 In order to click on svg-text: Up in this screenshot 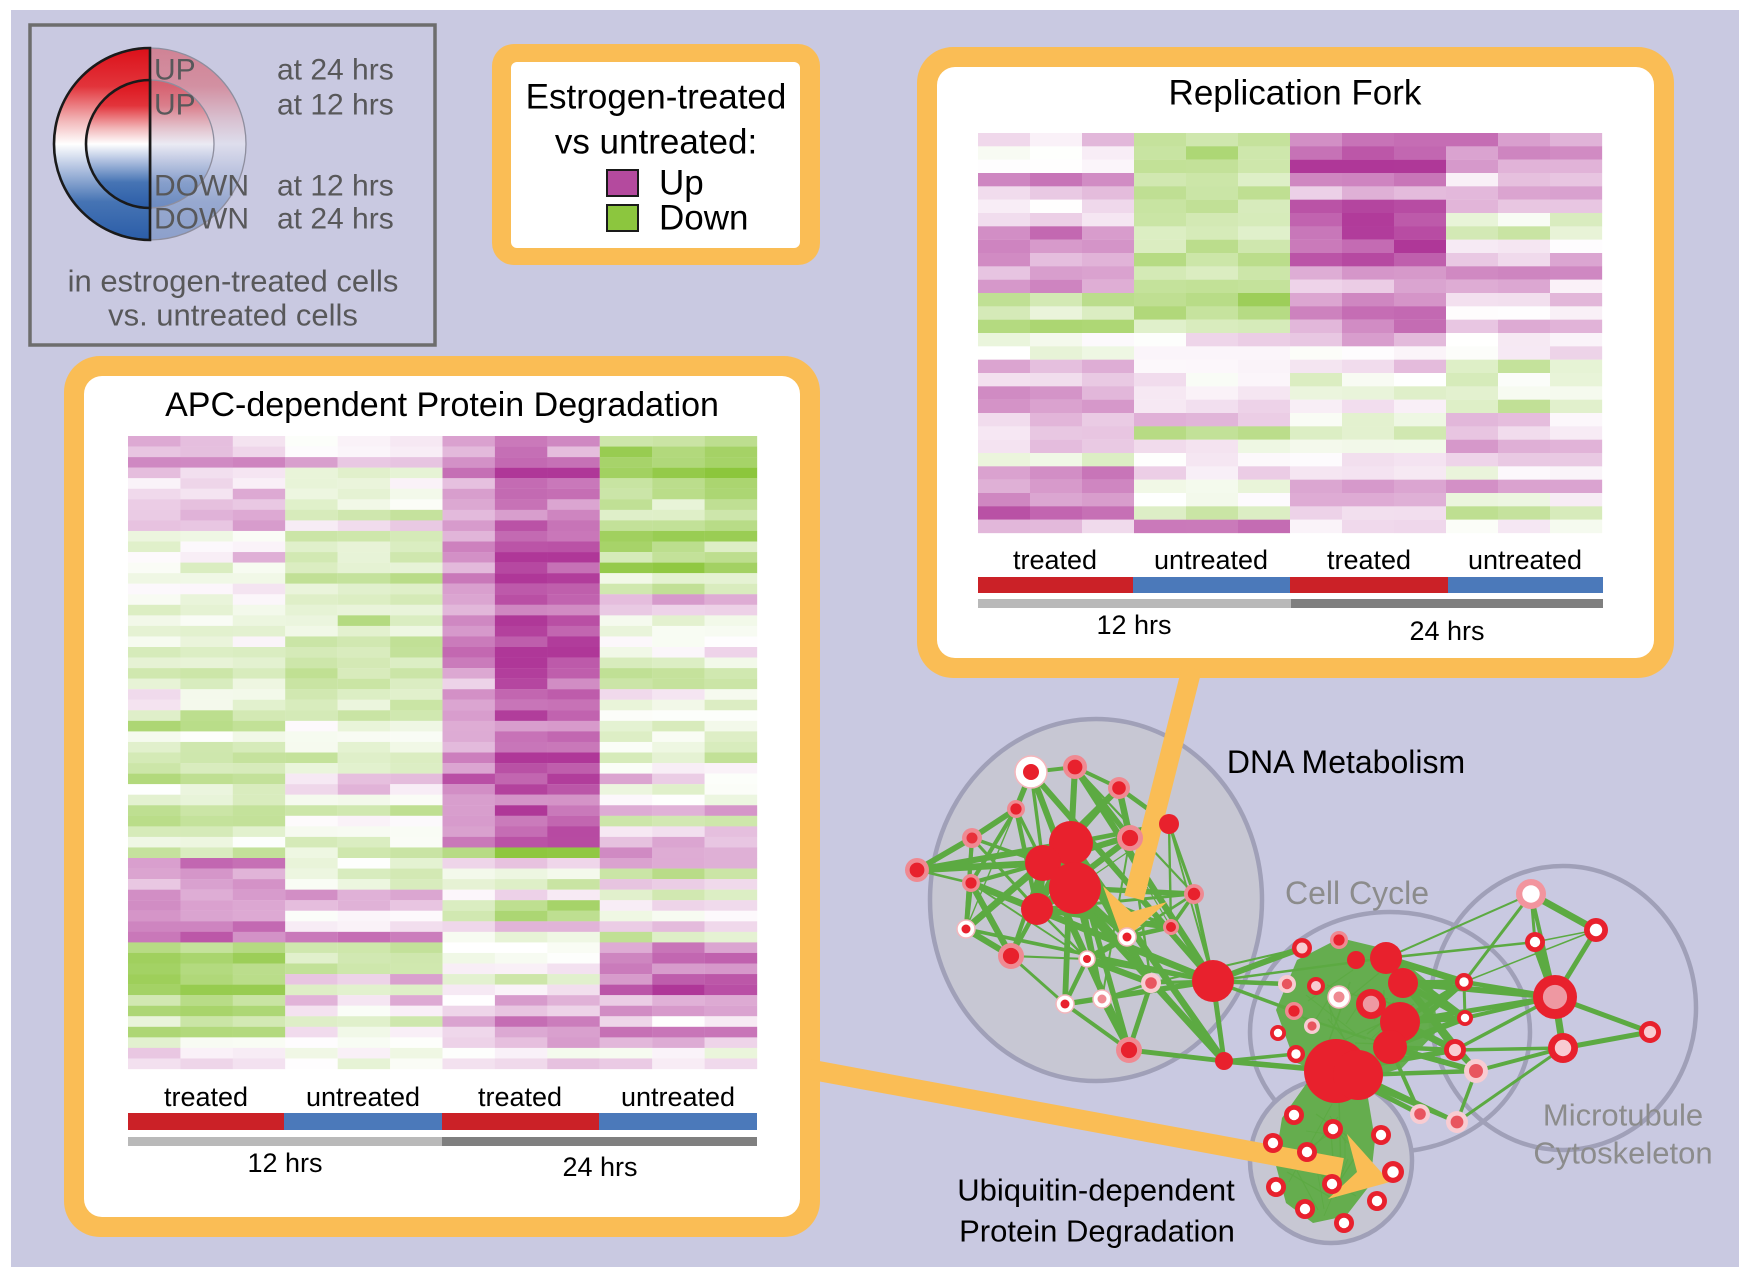, I will do `click(681, 183)`.